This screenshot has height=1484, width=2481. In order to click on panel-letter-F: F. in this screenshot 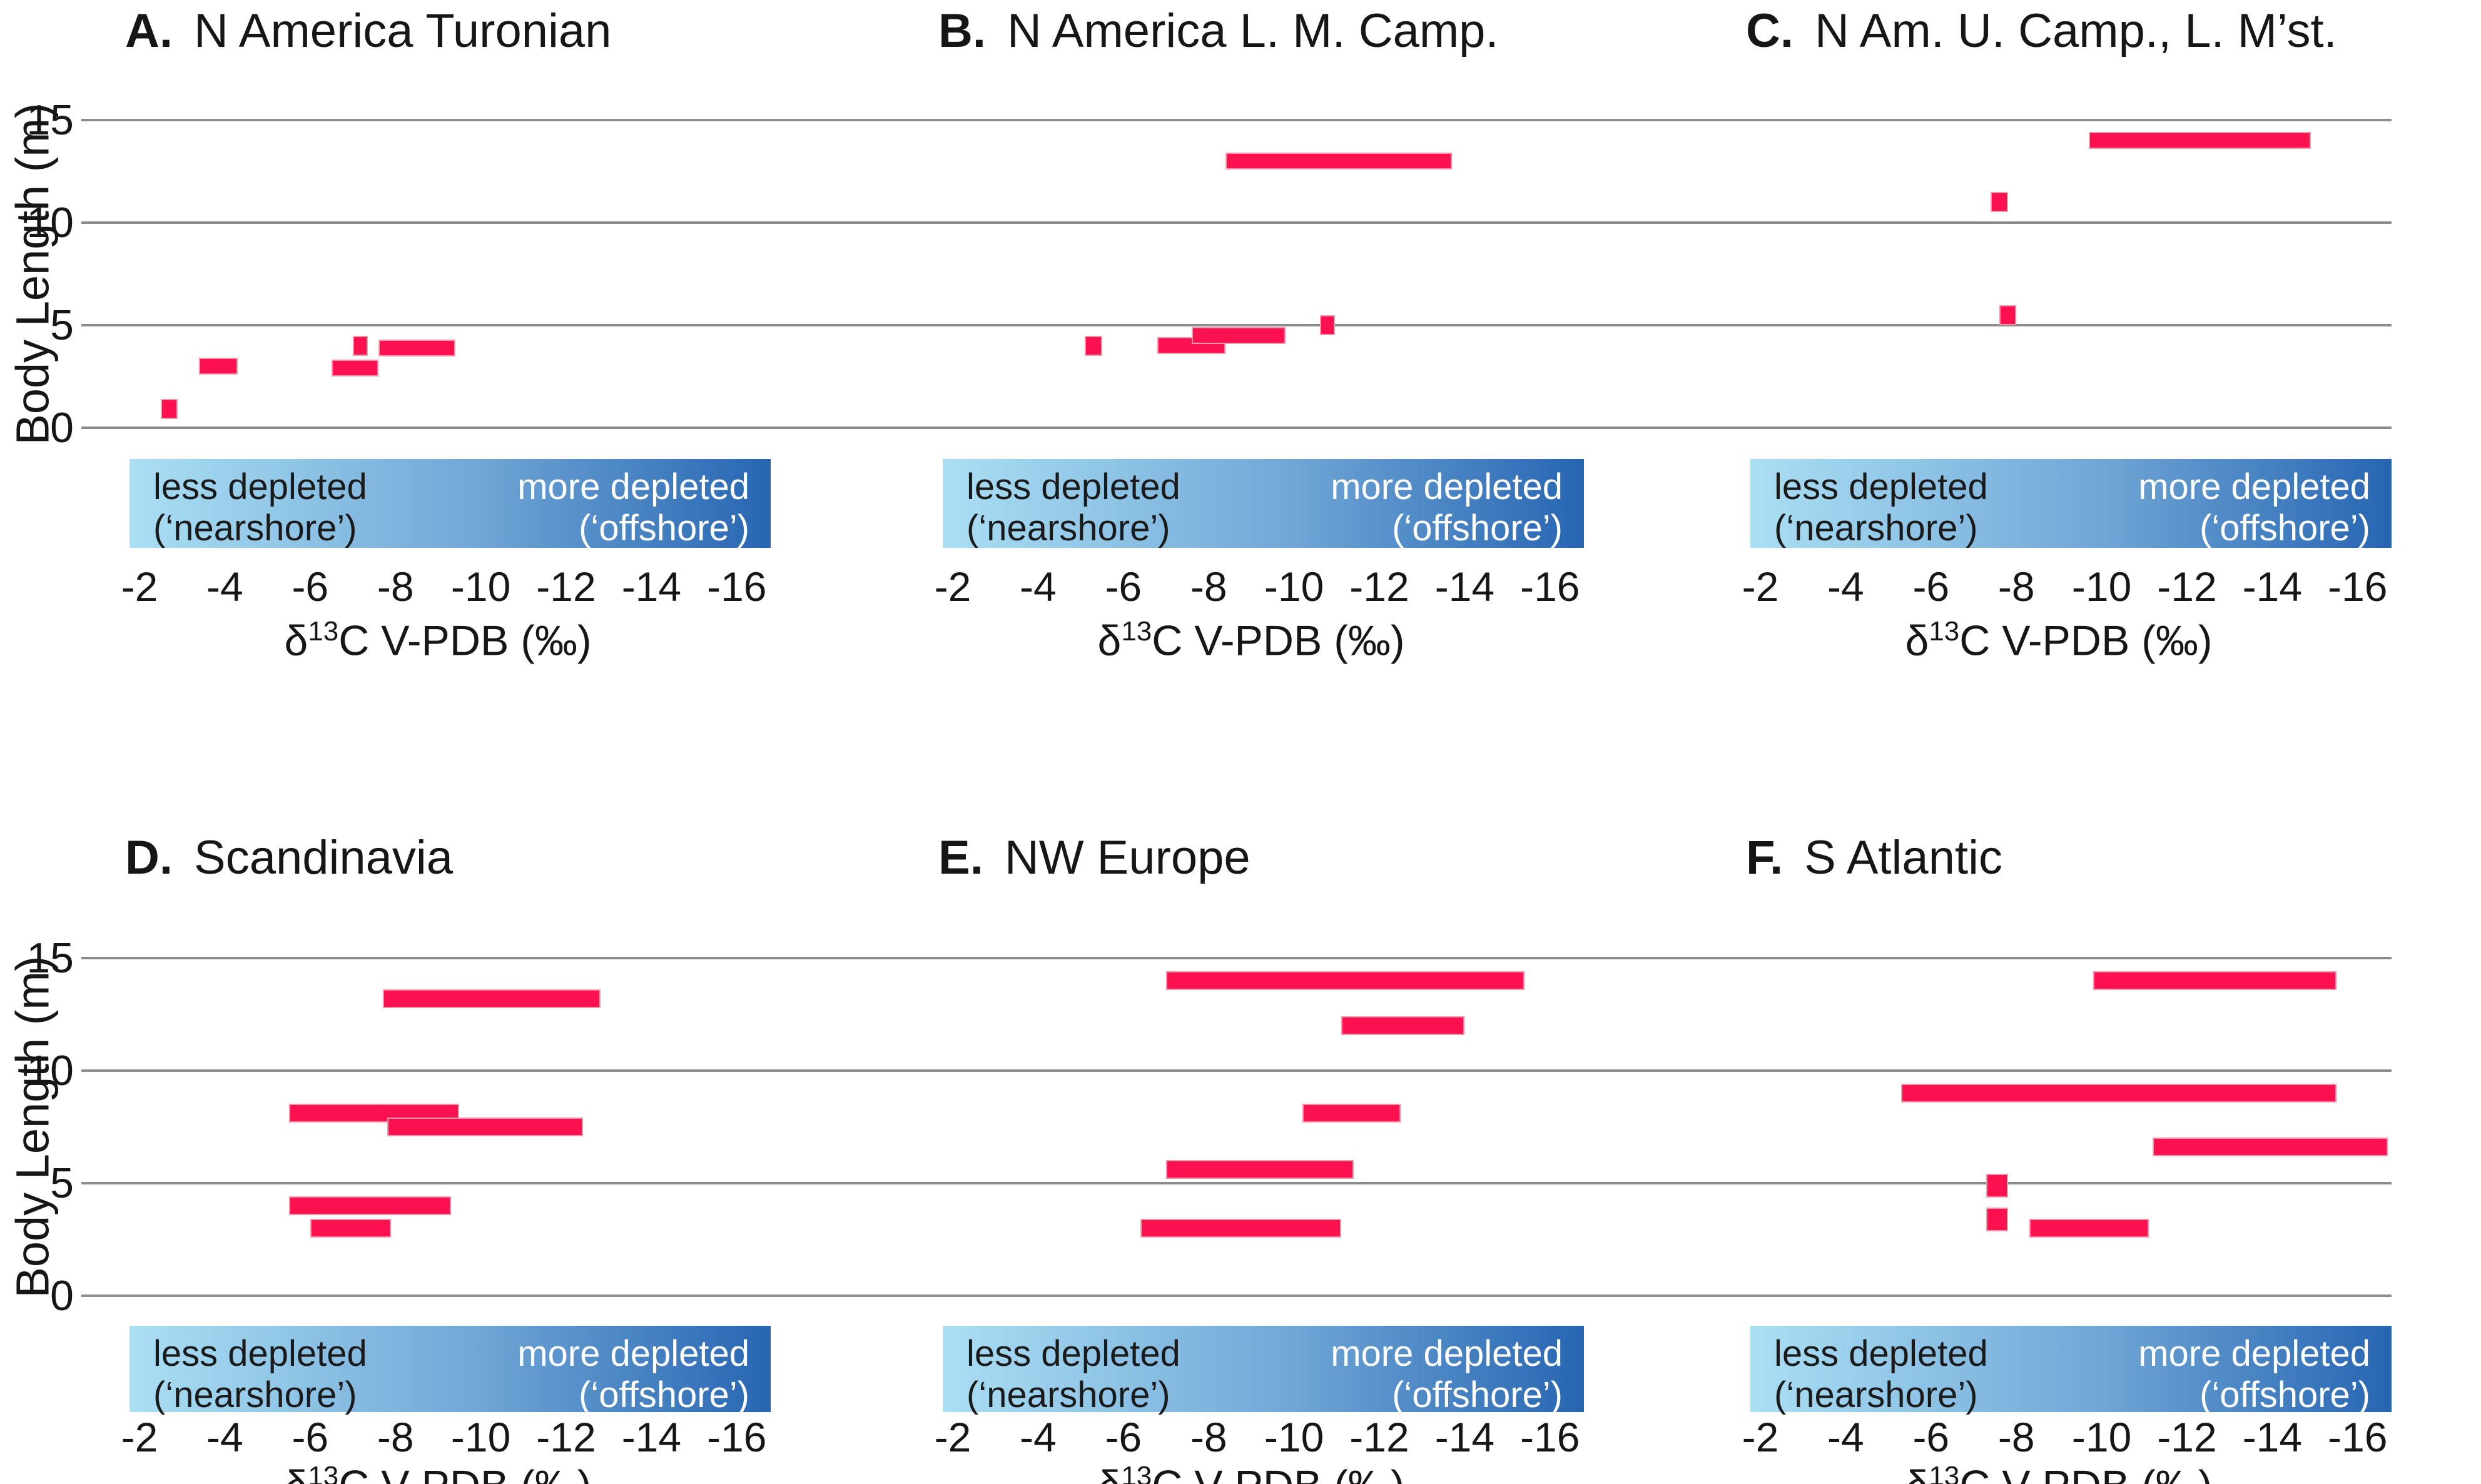, I will do `click(1765, 857)`.